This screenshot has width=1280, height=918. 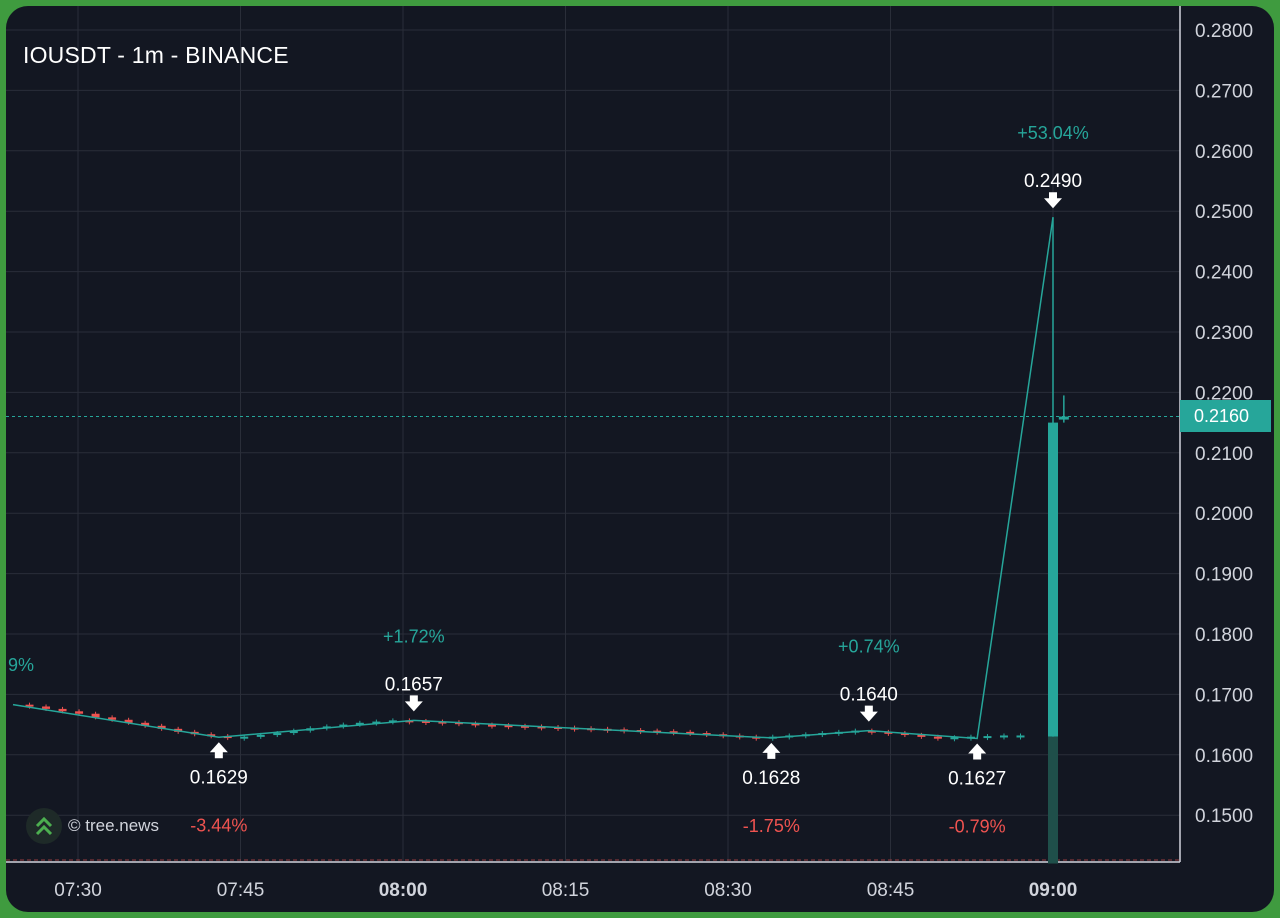 I want to click on price-axis-tick-label: 0.2800, so click(x=1224, y=31).